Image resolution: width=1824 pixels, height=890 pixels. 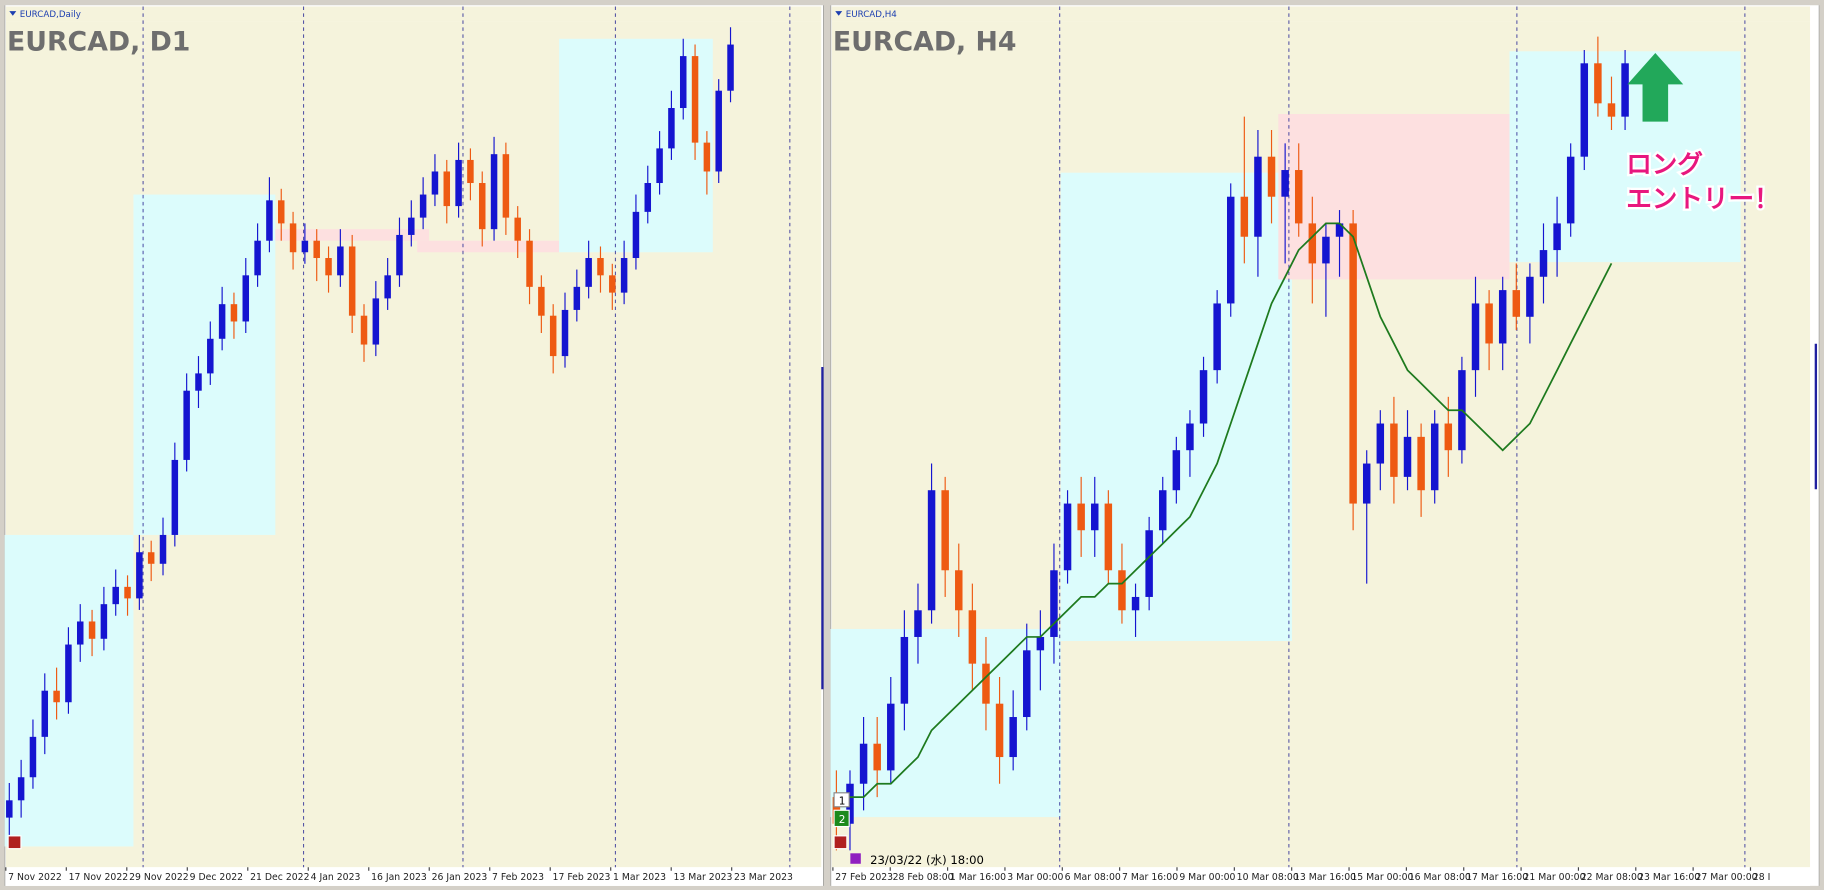 What do you see at coordinates (763, 877) in the screenshot?
I see `x-tick-label: 23 Mar 2023` at bounding box center [763, 877].